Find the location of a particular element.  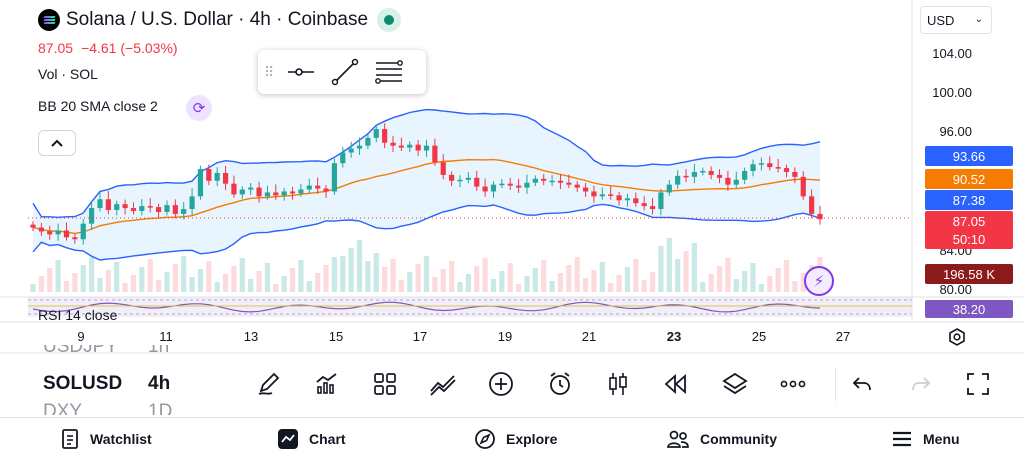

symbol-prev: USDJPY 1h is located at coordinates (106, 351).